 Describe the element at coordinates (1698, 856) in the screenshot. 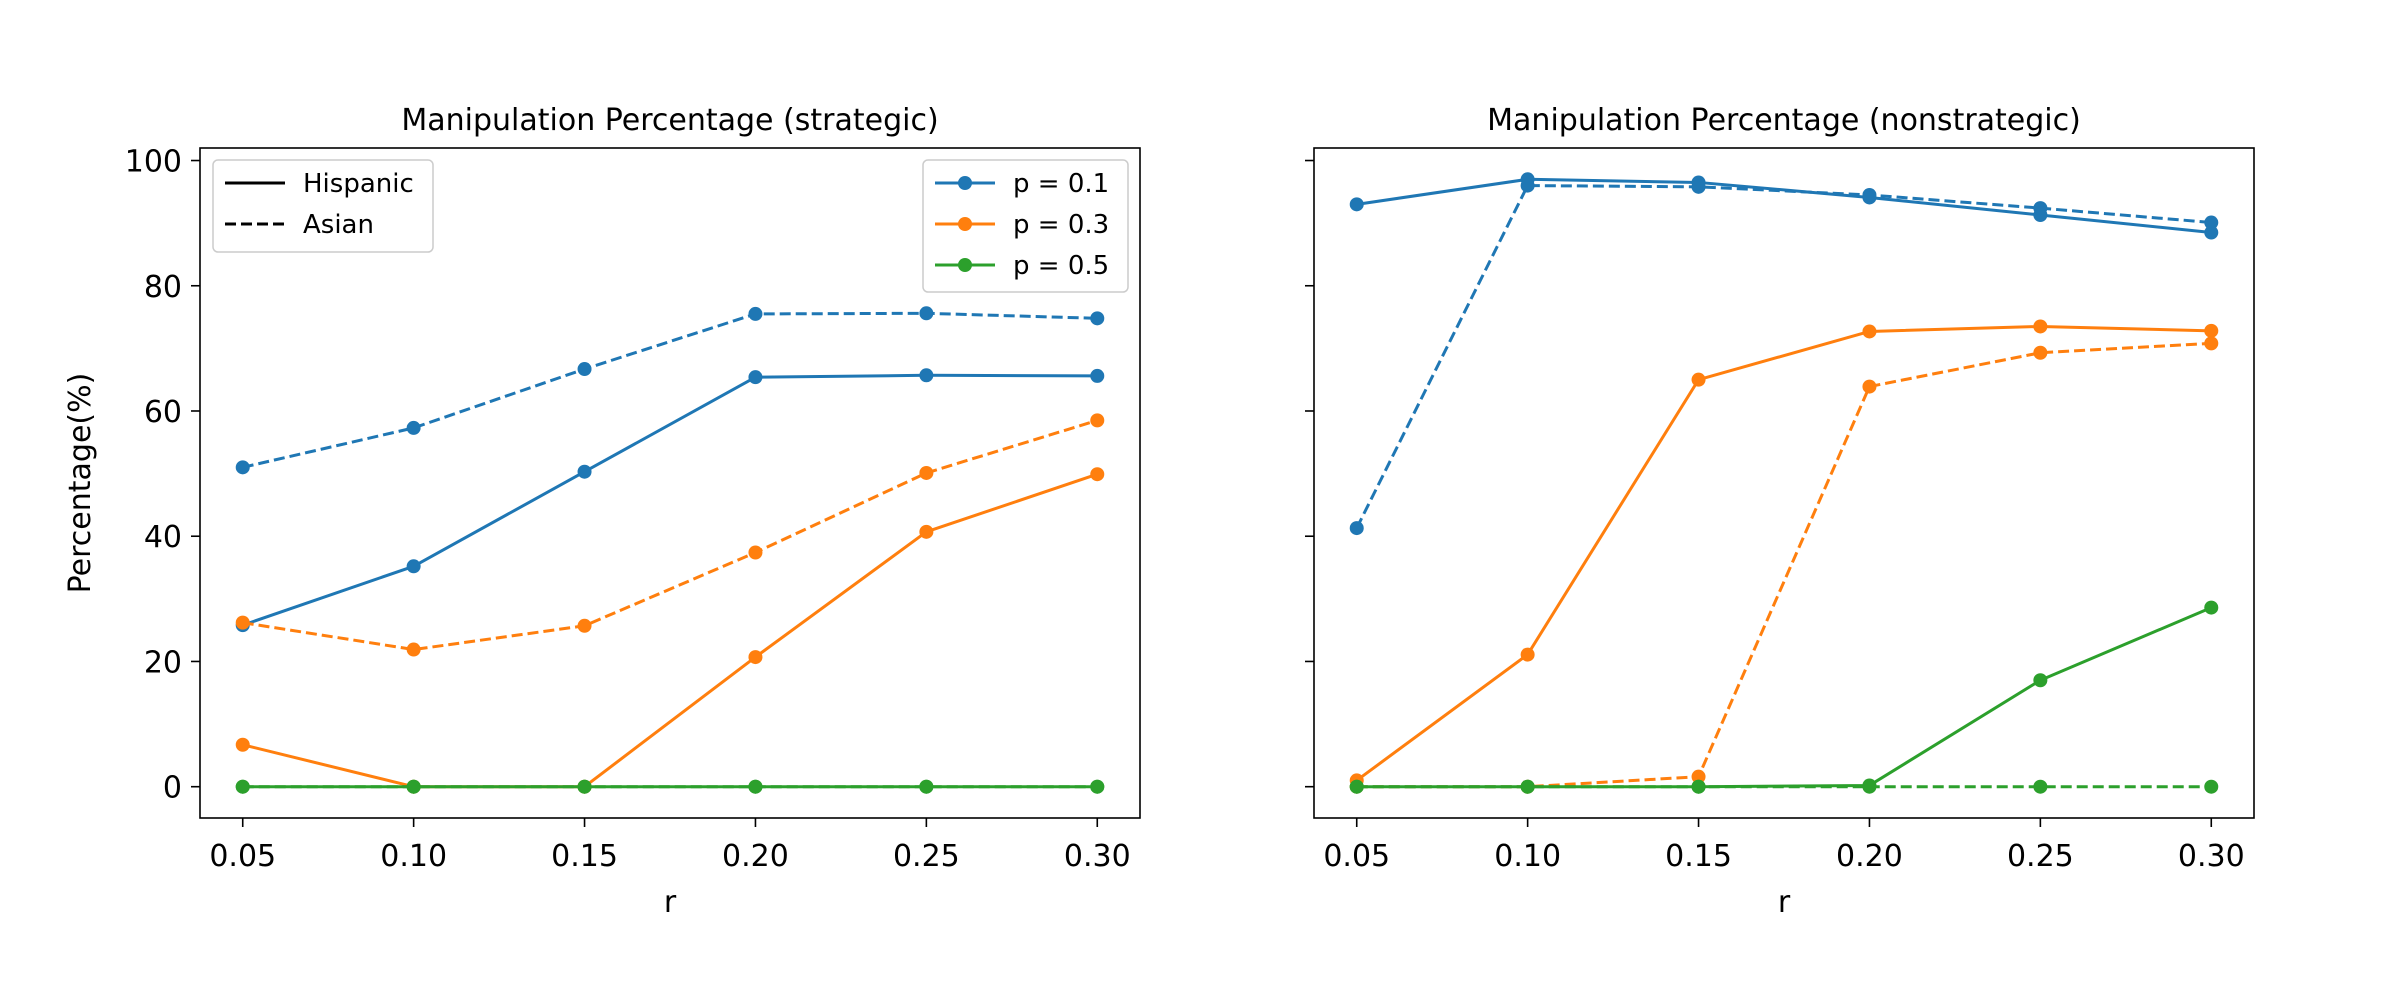

I see `x-tick-label-nonstrategic: 0.15` at that location.